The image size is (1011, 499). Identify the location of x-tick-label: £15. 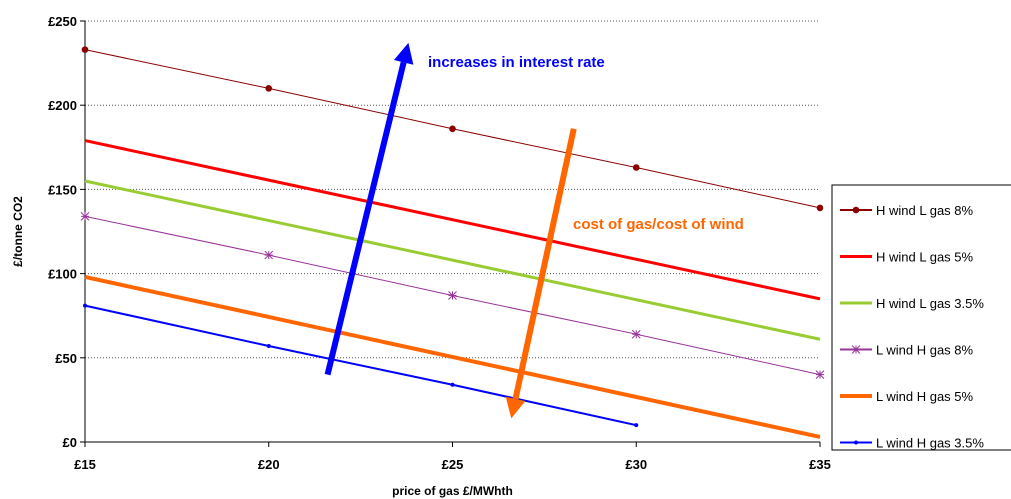
(85, 464).